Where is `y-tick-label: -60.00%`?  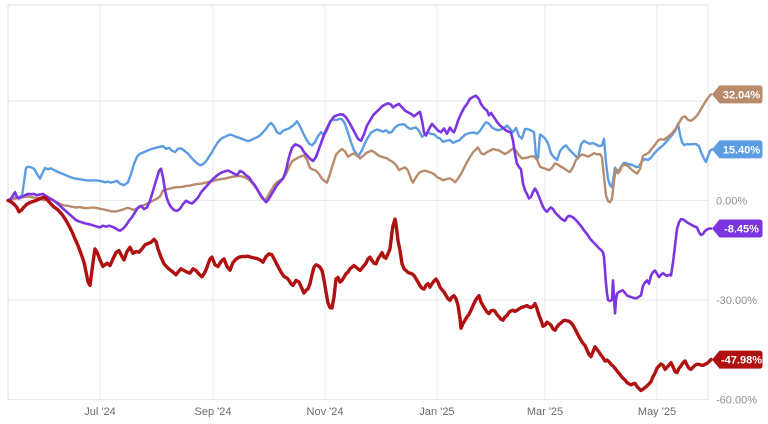 y-tick-label: -60.00% is located at coordinates (736, 401).